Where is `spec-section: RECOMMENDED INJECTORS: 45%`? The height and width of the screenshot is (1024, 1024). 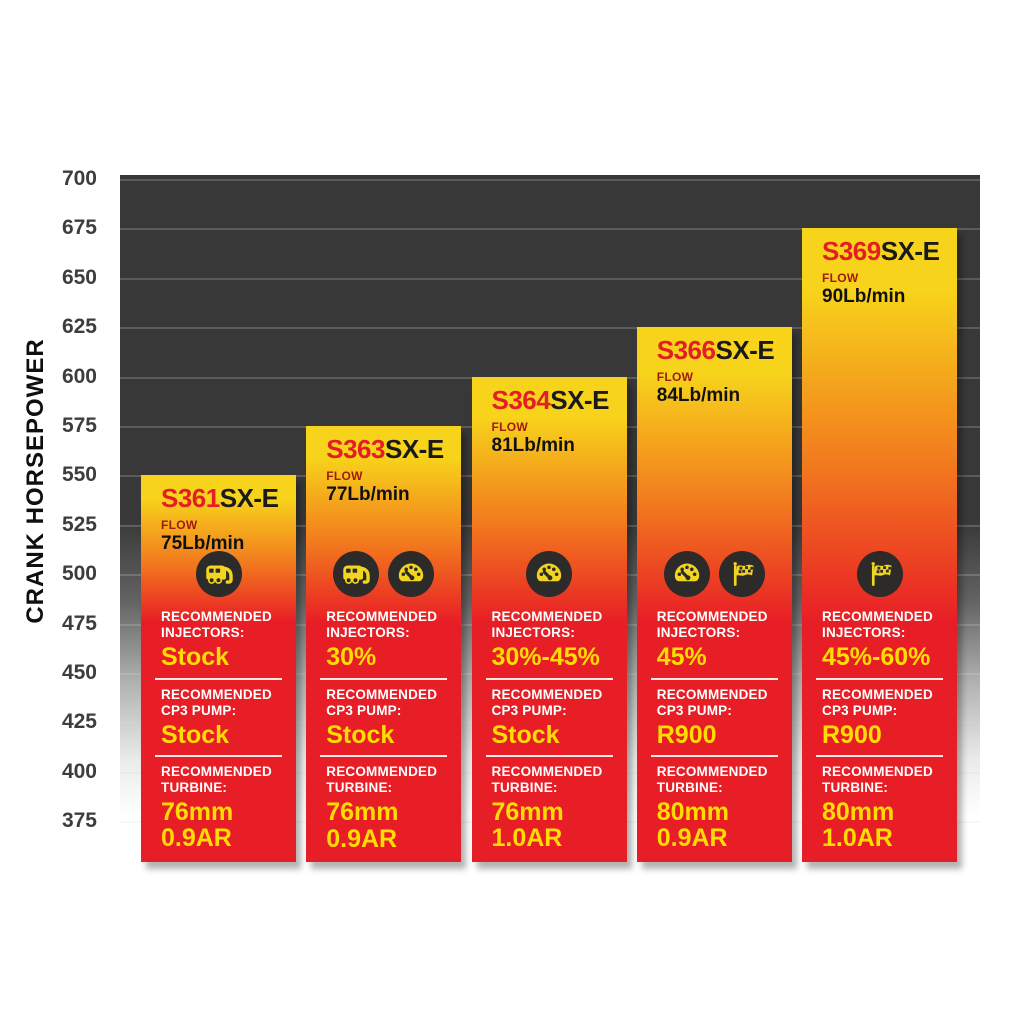 spec-section: RECOMMENDED INJECTORS: 45% is located at coordinates (719, 639).